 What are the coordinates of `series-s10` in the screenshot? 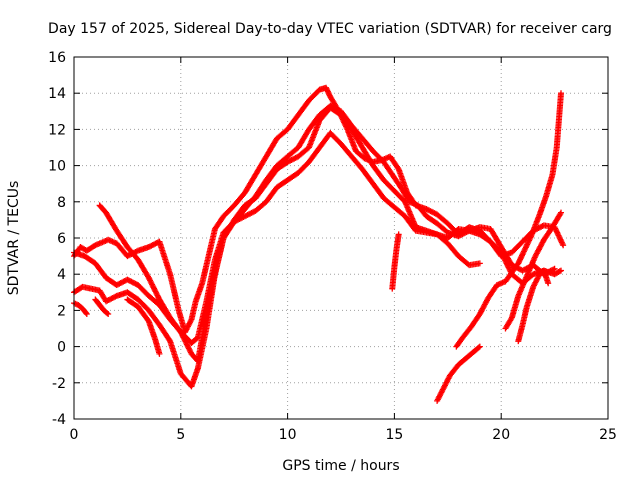 It's located at (509, 220).